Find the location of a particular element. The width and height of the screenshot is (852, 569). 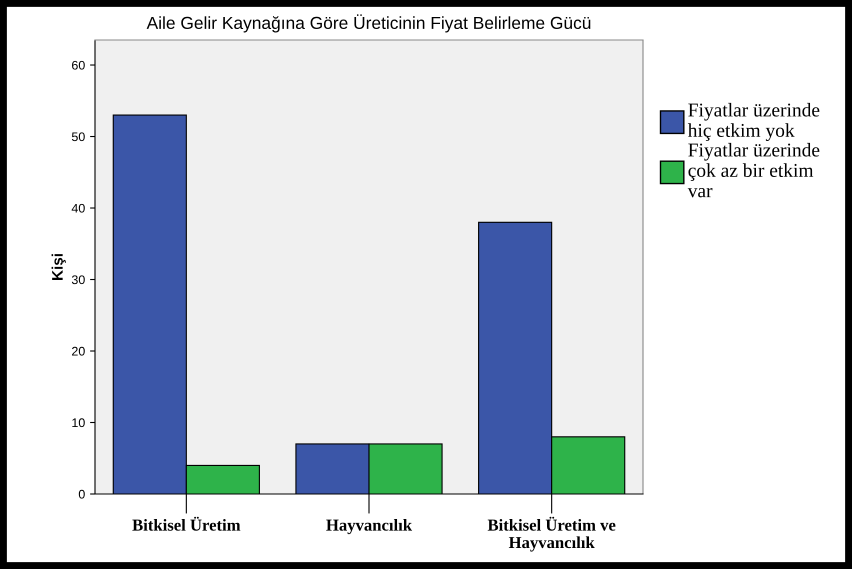

legend-label: Fiyatlar üzerinde hiç etkim yok is located at coordinates (754, 121).